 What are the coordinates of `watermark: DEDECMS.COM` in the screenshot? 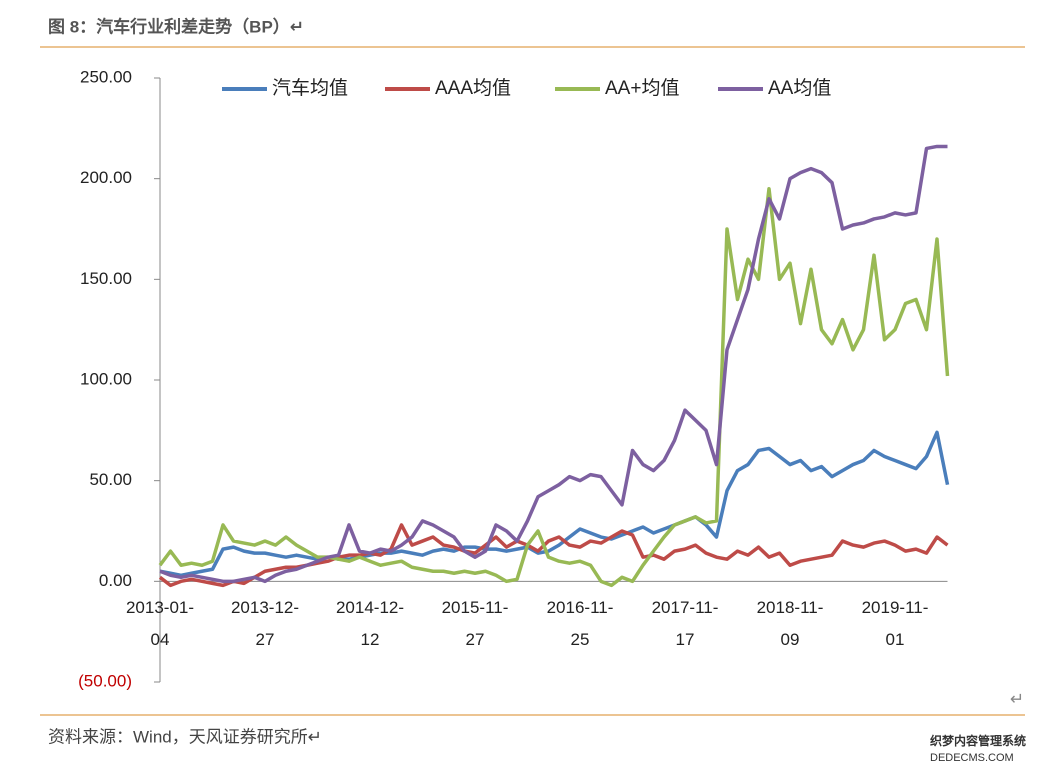 It's located at (972, 758).